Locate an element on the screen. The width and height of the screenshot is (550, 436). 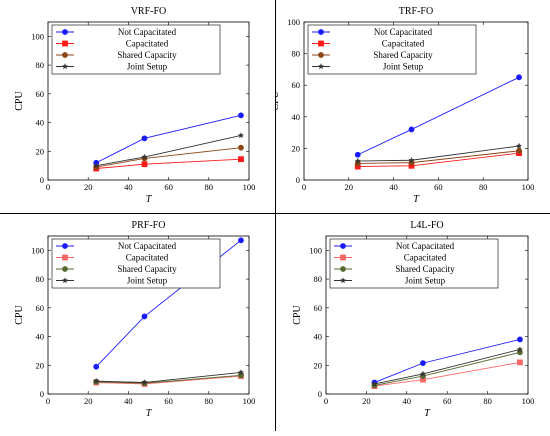
series-line-shared-capacity is located at coordinates (169, 157).